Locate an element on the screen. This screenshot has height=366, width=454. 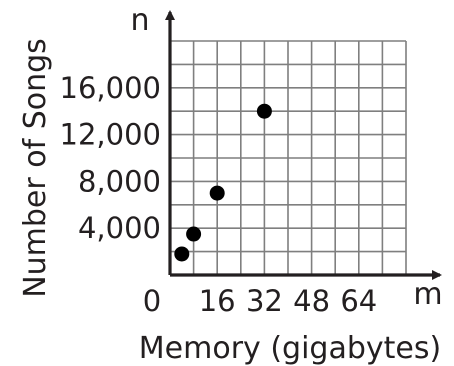
y-axis-letter: n is located at coordinates (139, 20).